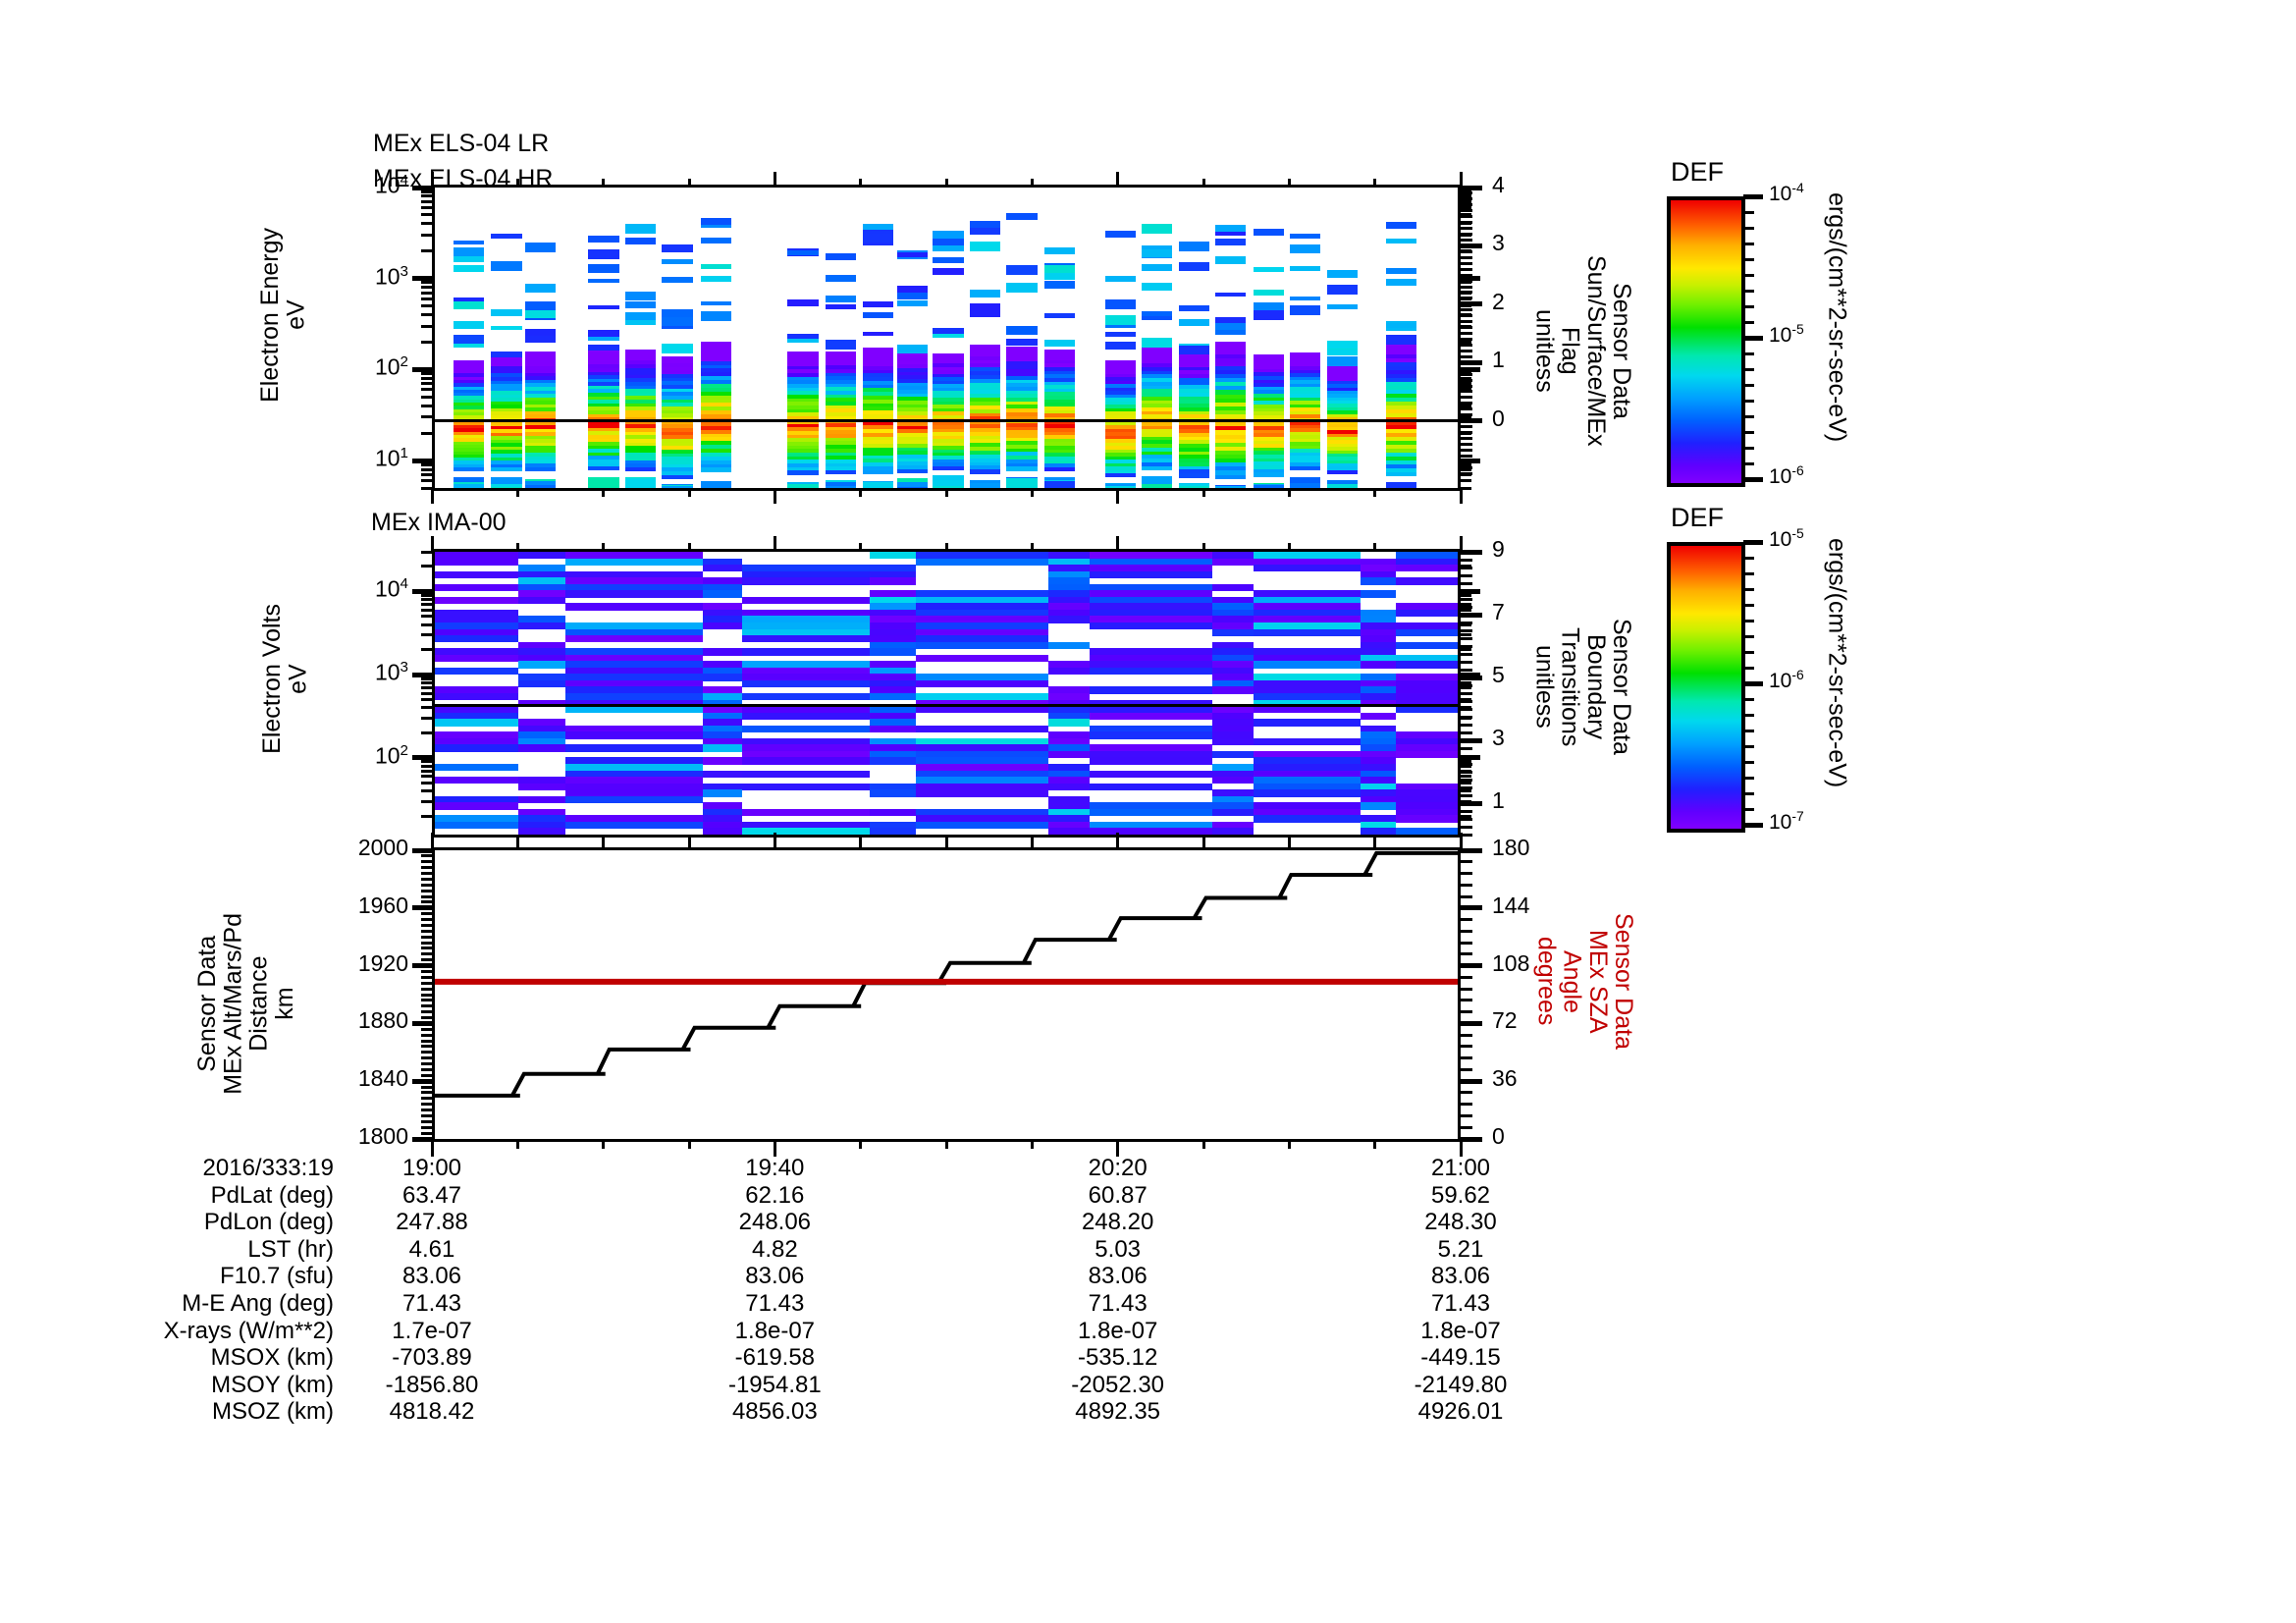 Image resolution: width=2296 pixels, height=1623 pixels. Describe the element at coordinates (1461, 1148) in the screenshot. I see `x-tick` at that location.